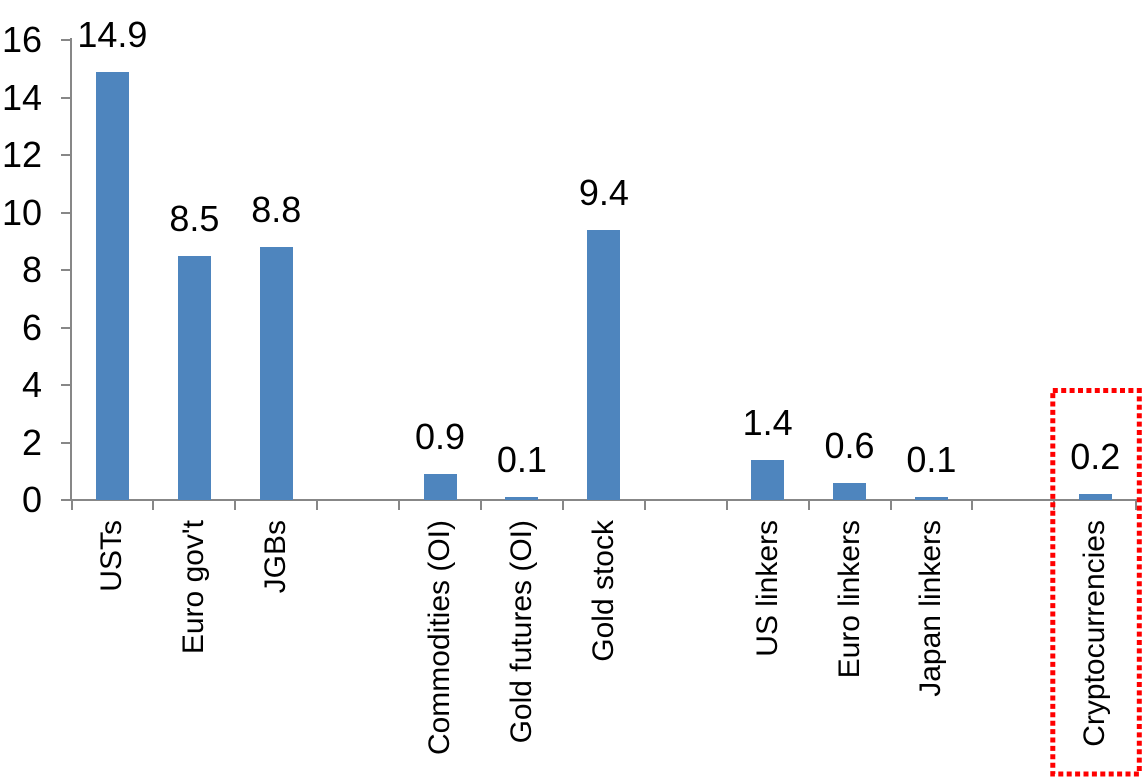 The width and height of the screenshot is (1146, 780). I want to click on category-label-euro-linkers: Euro linkers, so click(849, 599).